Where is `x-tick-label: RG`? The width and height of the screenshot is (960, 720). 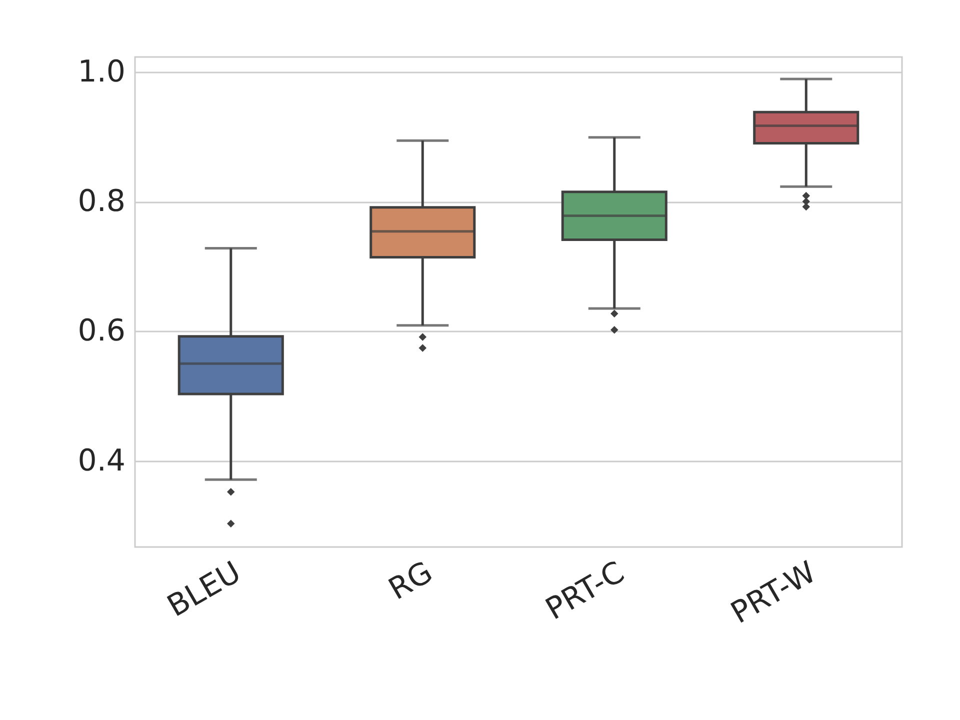
x-tick-label: RG is located at coordinates (410, 581).